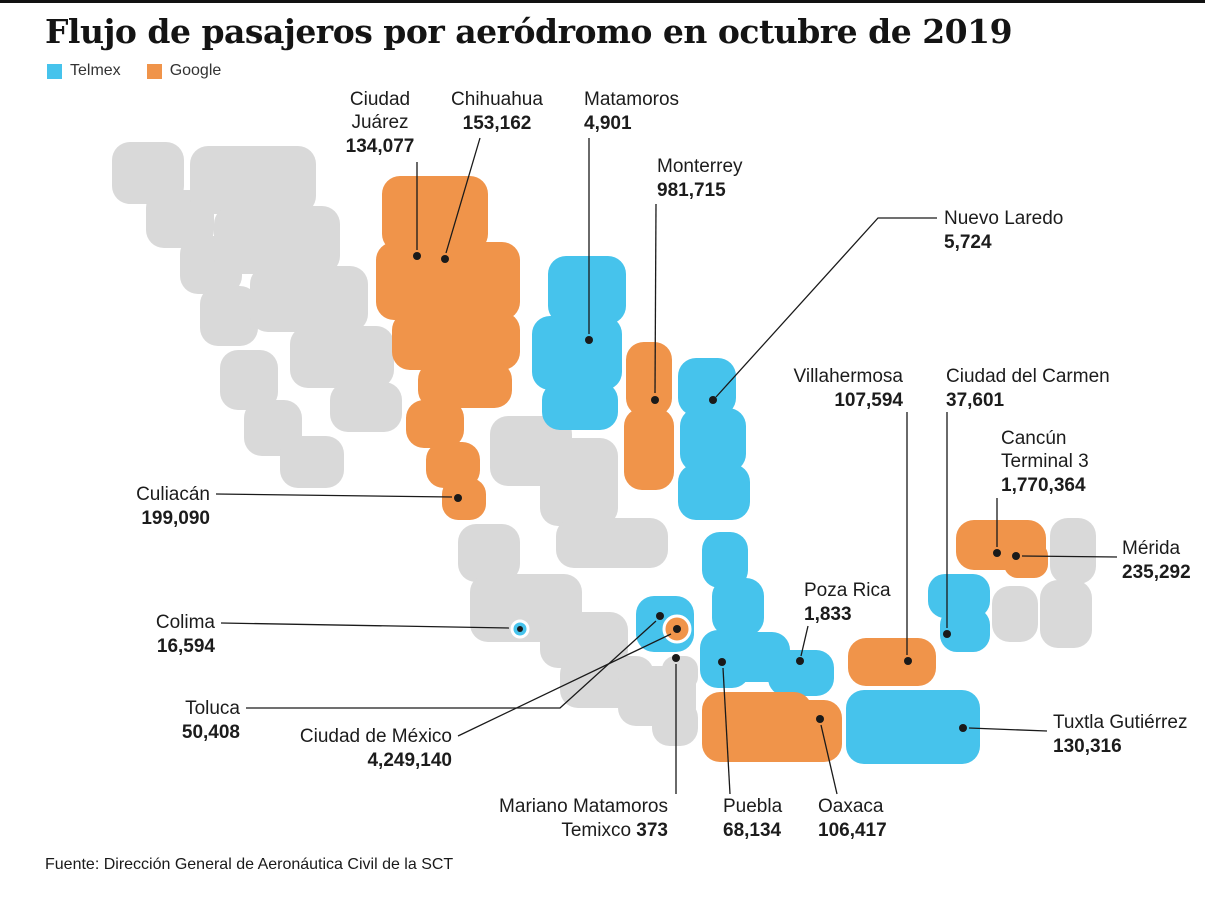 This screenshot has height=917, width=1205. Describe the element at coordinates (417, 256) in the screenshot. I see `marker-ciudad-juarez` at that location.